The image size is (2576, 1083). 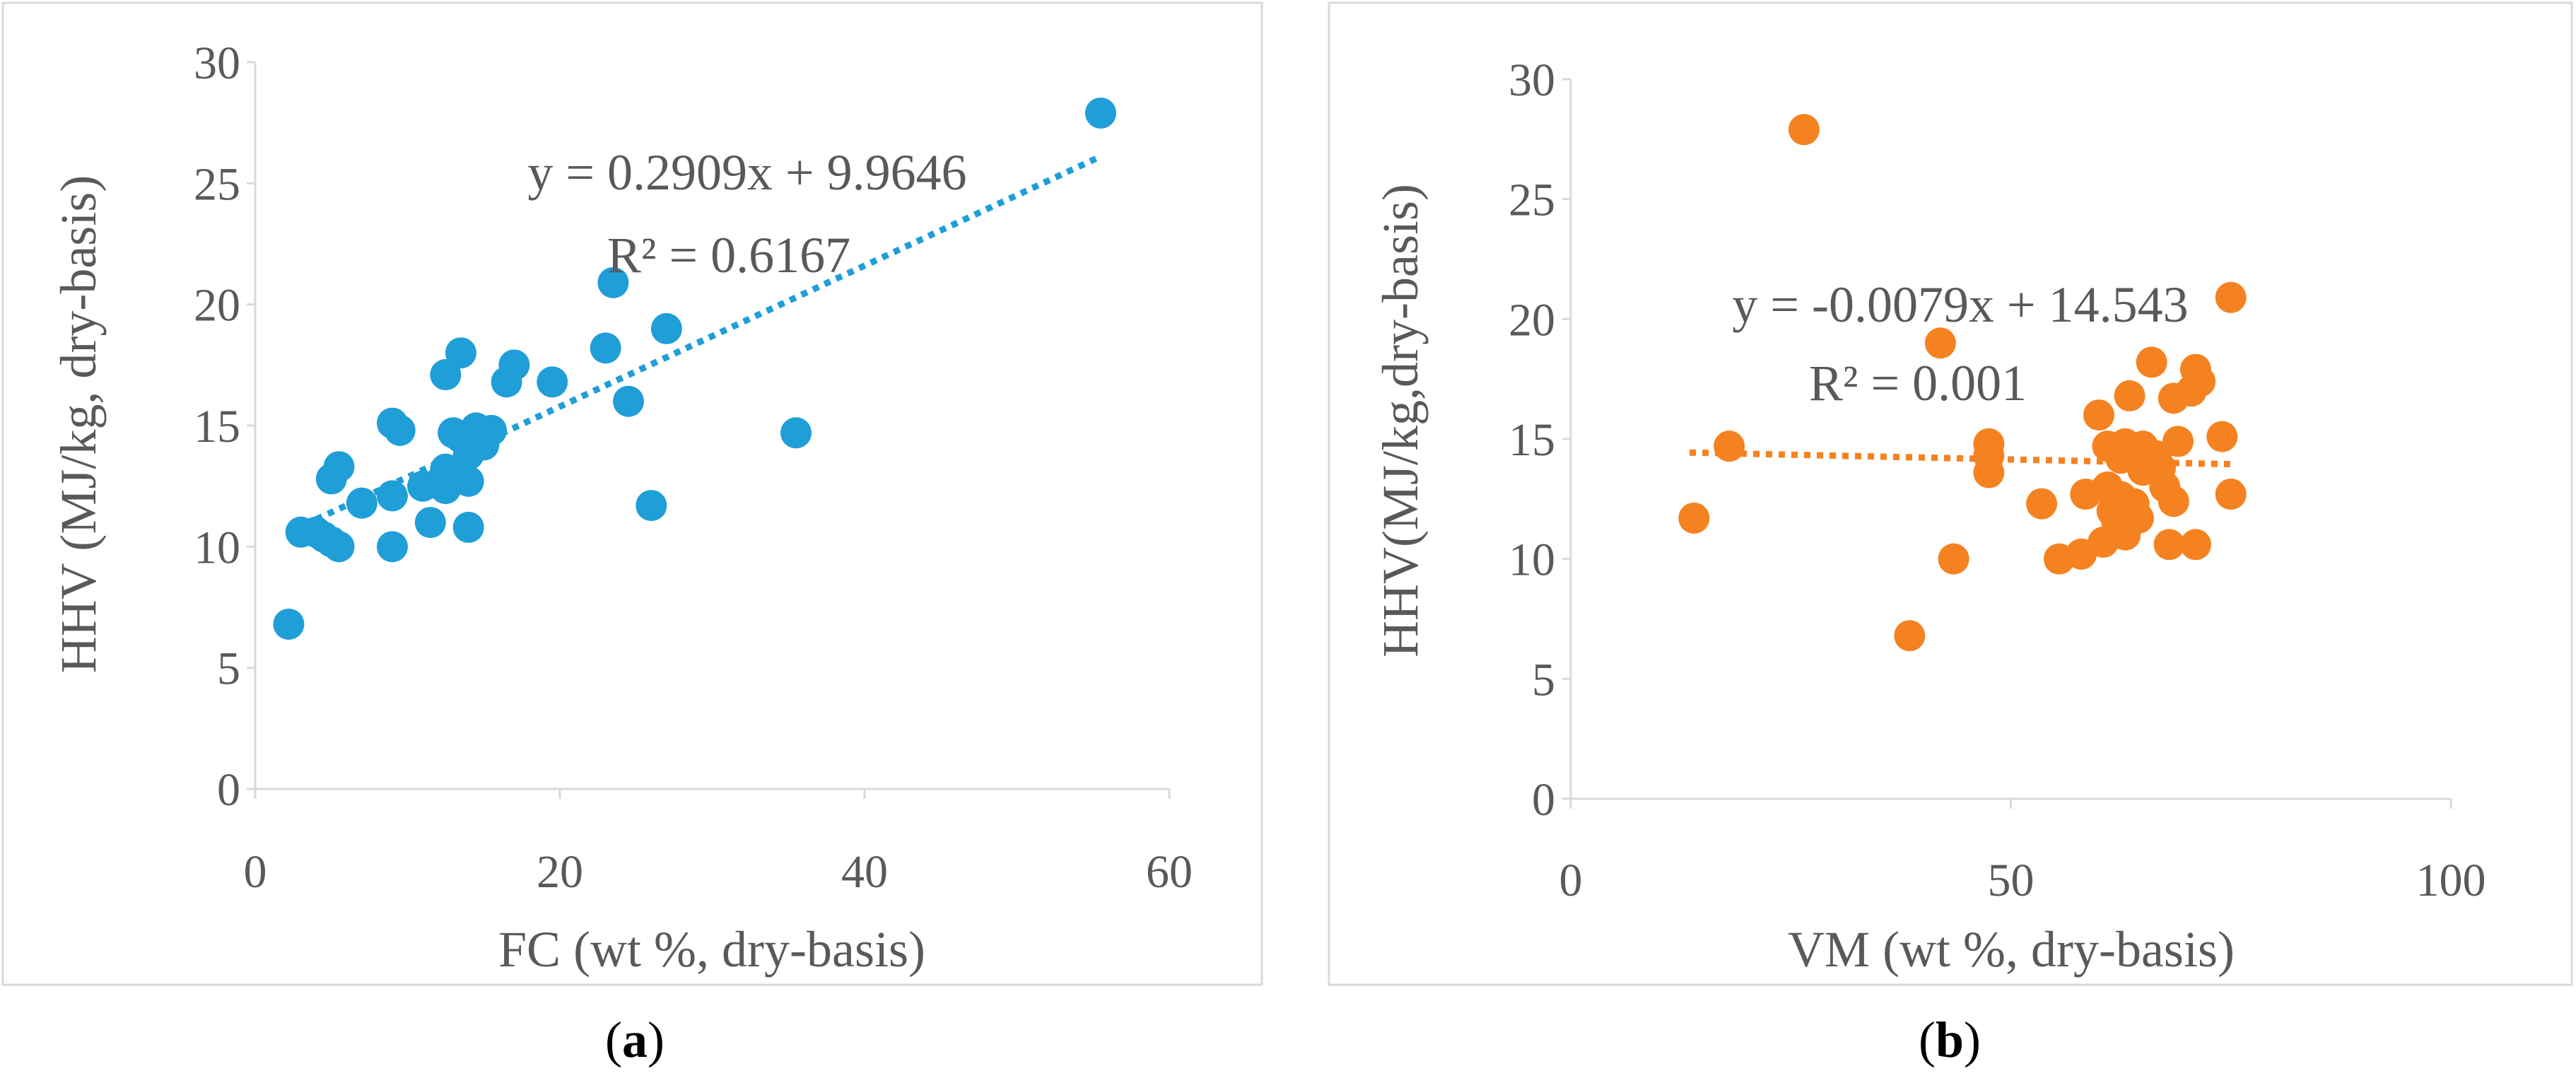 What do you see at coordinates (1532, 440) in the screenshot?
I see `panel-b-y-tick-label: 15` at bounding box center [1532, 440].